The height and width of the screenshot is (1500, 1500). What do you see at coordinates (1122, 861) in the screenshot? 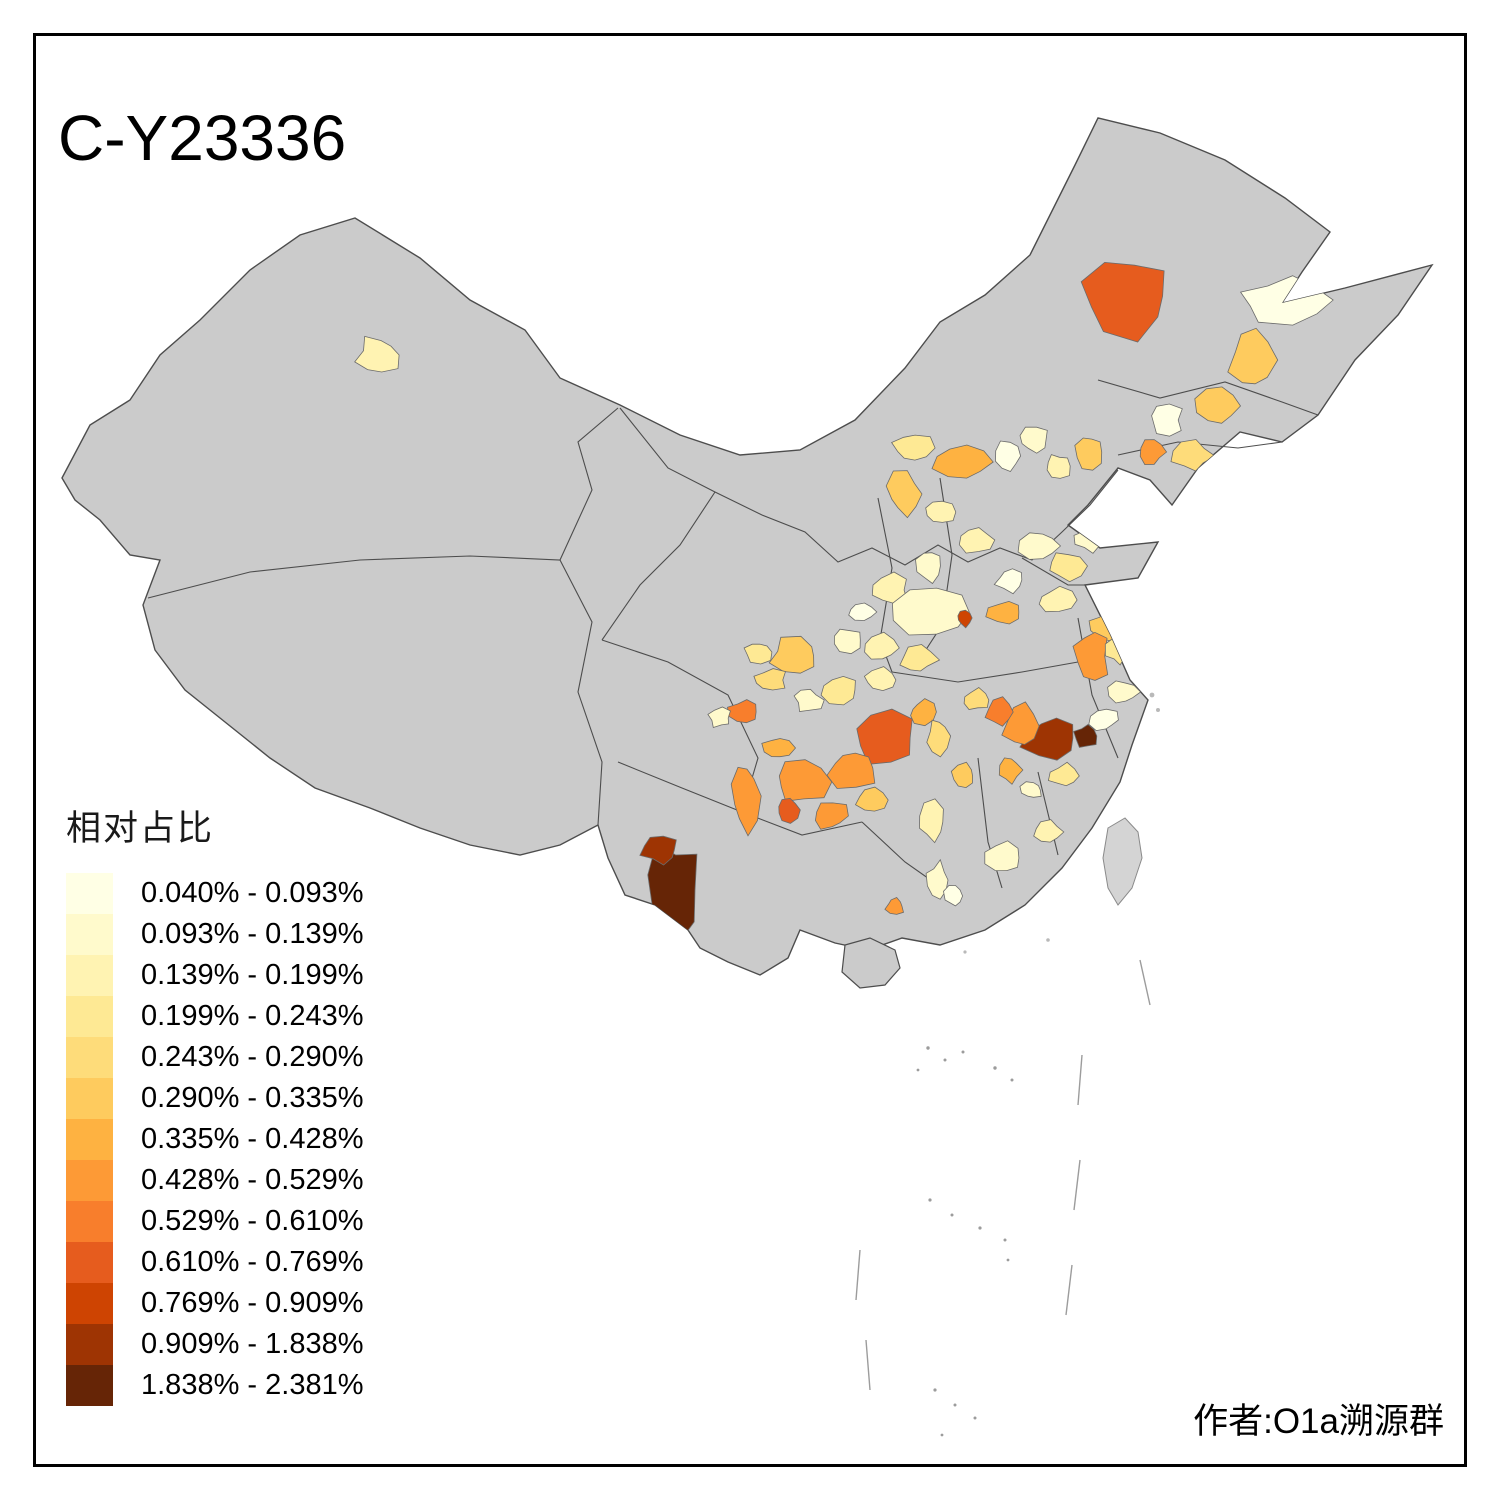
I see `taiwan-island` at bounding box center [1122, 861].